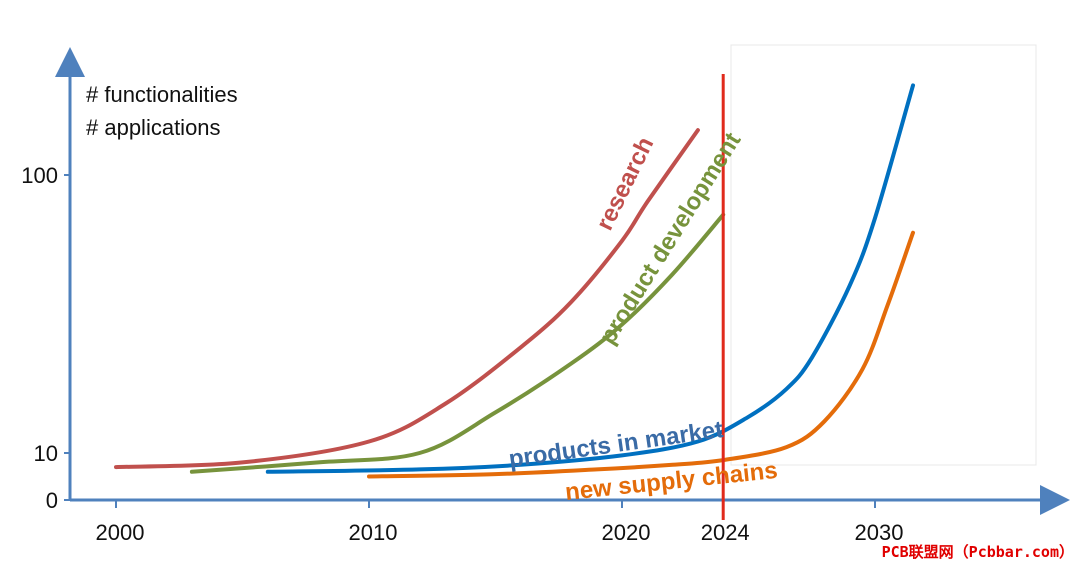 This screenshot has width=1080, height=567. I want to click on y-tick-label: 100, so click(39, 175).